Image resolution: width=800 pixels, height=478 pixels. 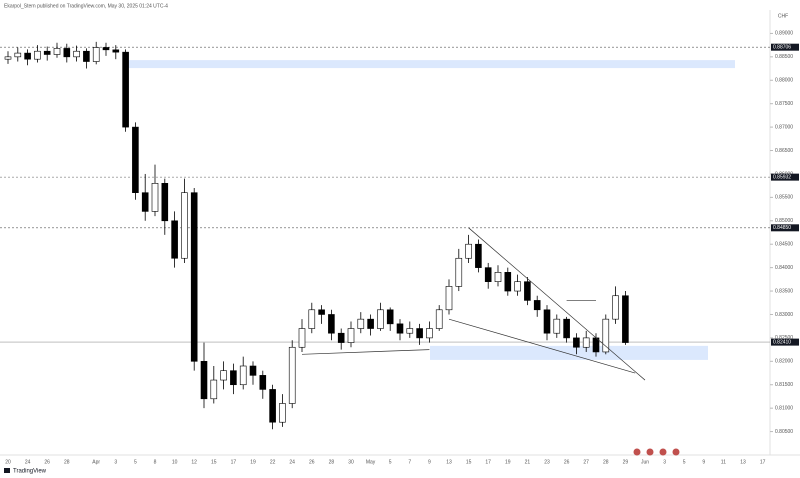 What do you see at coordinates (782, 342) in the screenshot?
I see `level-label: 0.82410` at bounding box center [782, 342].